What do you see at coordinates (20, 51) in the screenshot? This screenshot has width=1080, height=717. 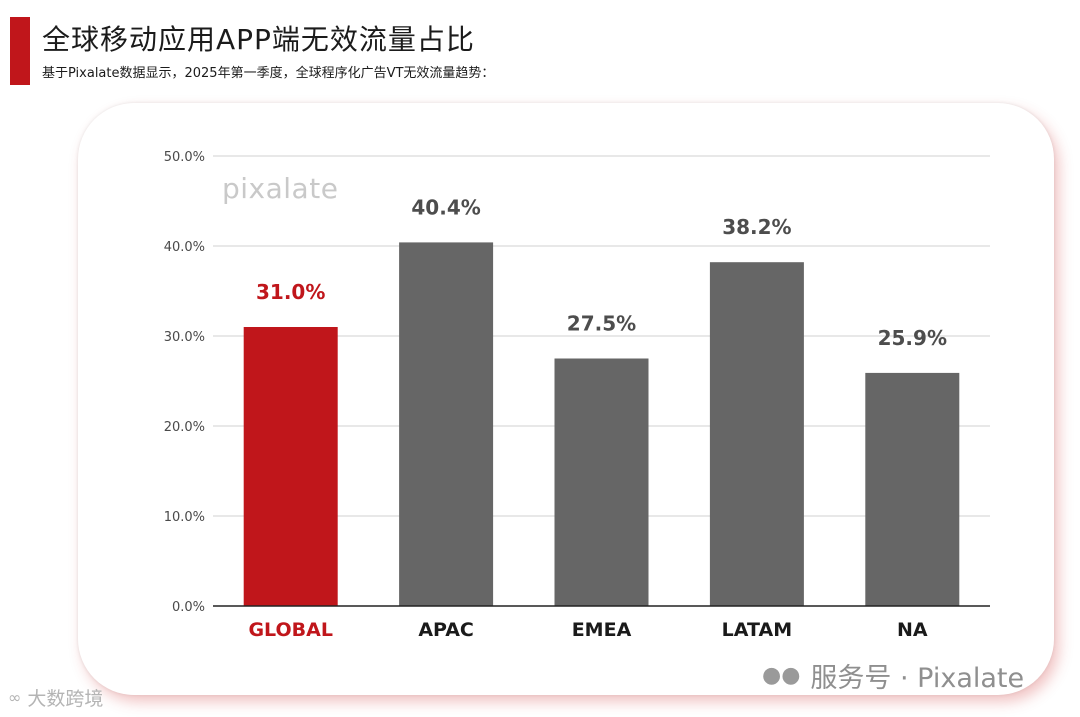 I see `title-accent-bar` at bounding box center [20, 51].